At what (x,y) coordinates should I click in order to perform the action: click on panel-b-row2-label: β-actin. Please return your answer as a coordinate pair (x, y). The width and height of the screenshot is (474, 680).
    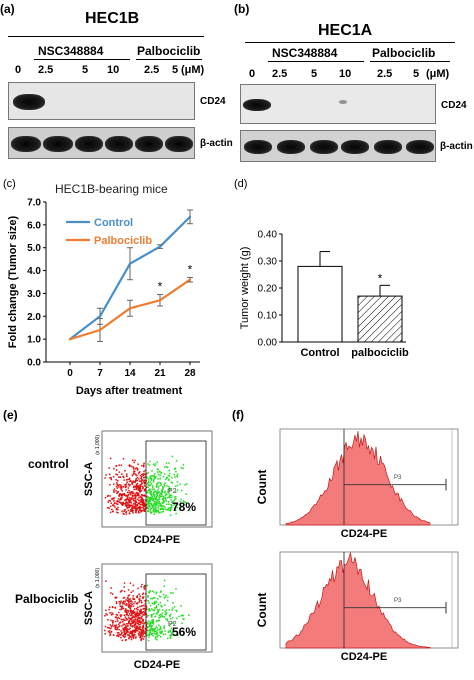
    Looking at the image, I should click on (456, 146).